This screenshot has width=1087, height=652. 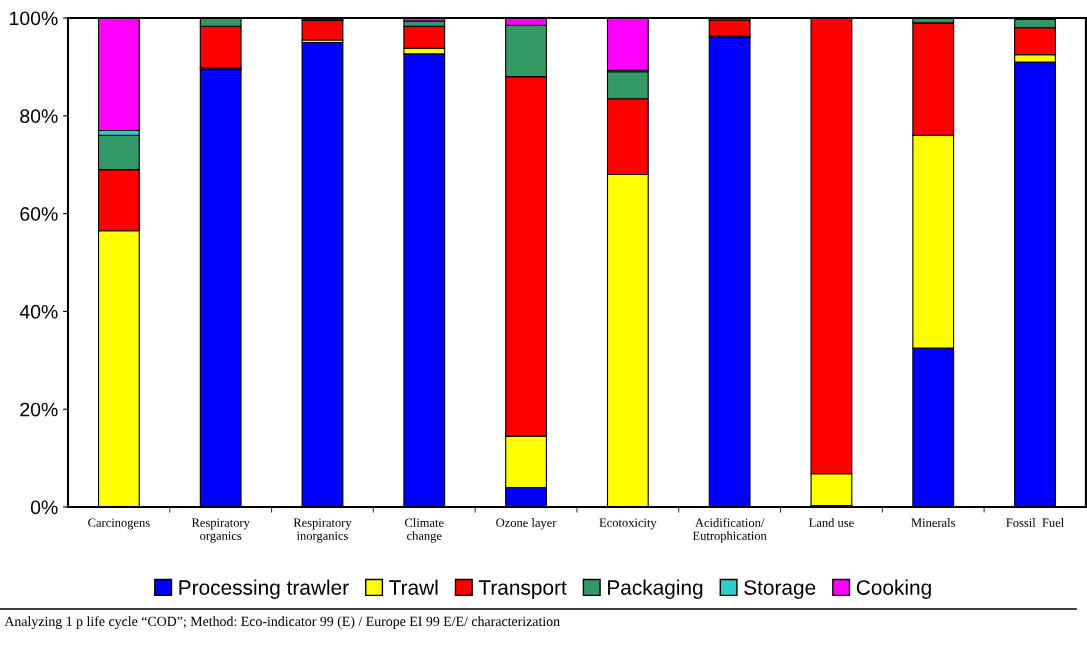 I want to click on text: Analyzing 1 p life cycle “COD”; Method: Eco-indicator 99 (E) / Europe EI 99 E/E/ characterization, so click(x=282, y=622).